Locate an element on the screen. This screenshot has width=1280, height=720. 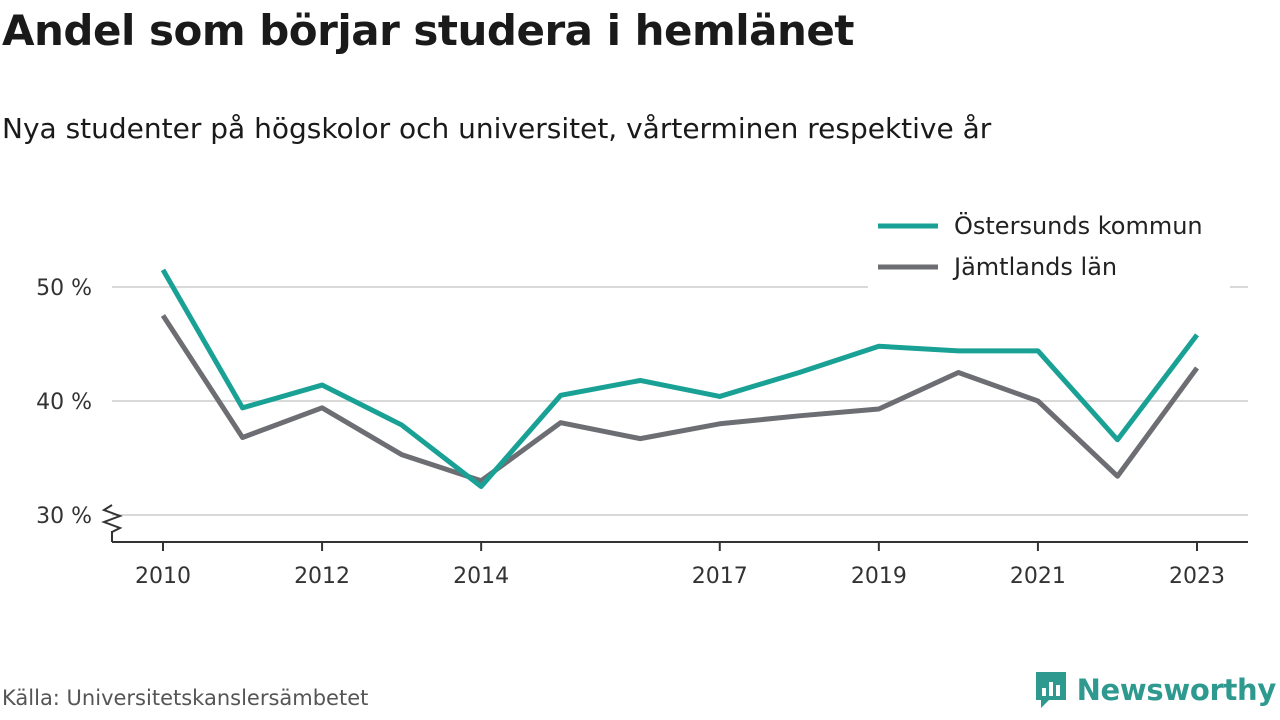
newsworthy-logo-icon is located at coordinates (1050, 690).